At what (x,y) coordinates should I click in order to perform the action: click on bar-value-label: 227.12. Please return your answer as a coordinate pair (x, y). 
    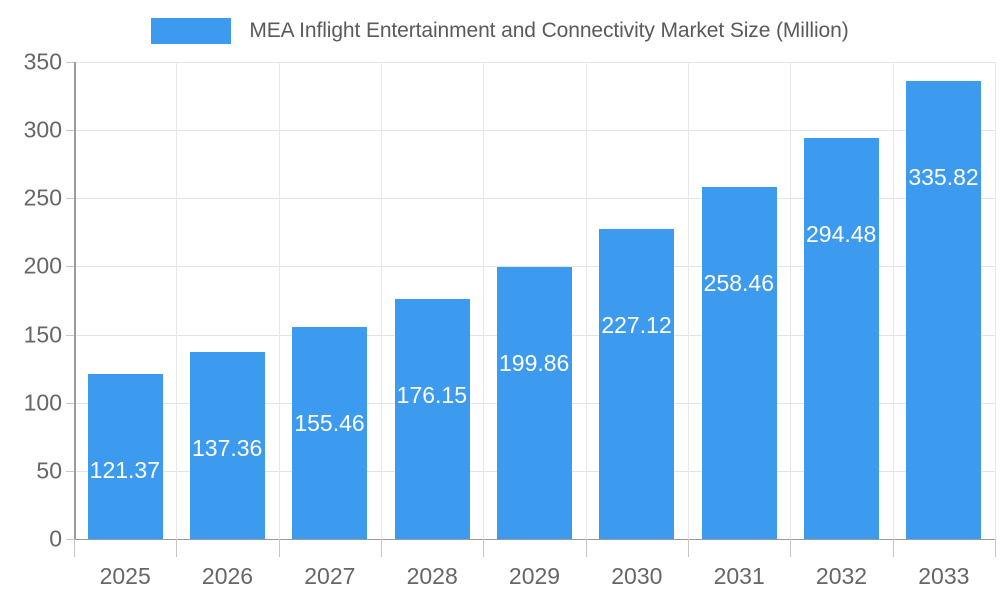
    Looking at the image, I should click on (636, 325).